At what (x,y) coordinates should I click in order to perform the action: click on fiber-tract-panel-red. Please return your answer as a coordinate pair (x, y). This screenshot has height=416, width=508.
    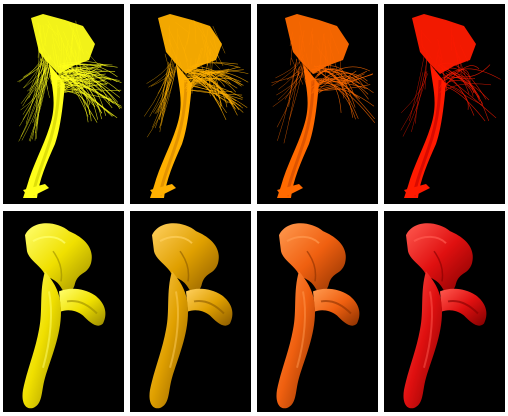
    Looking at the image, I should click on (444, 104).